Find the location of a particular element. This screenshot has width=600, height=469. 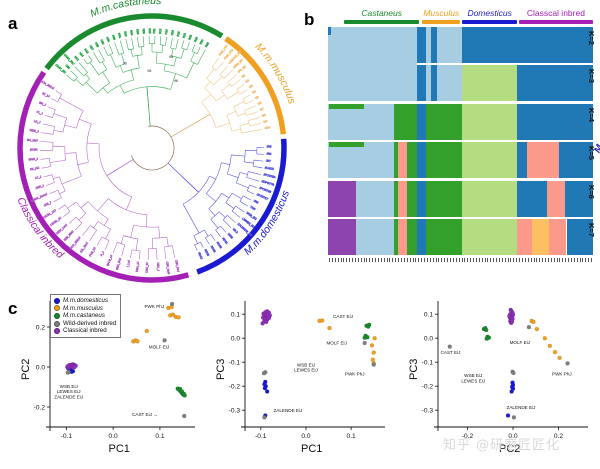

tree-tip-label: WSB_EiJ is located at coordinates (252, 216).